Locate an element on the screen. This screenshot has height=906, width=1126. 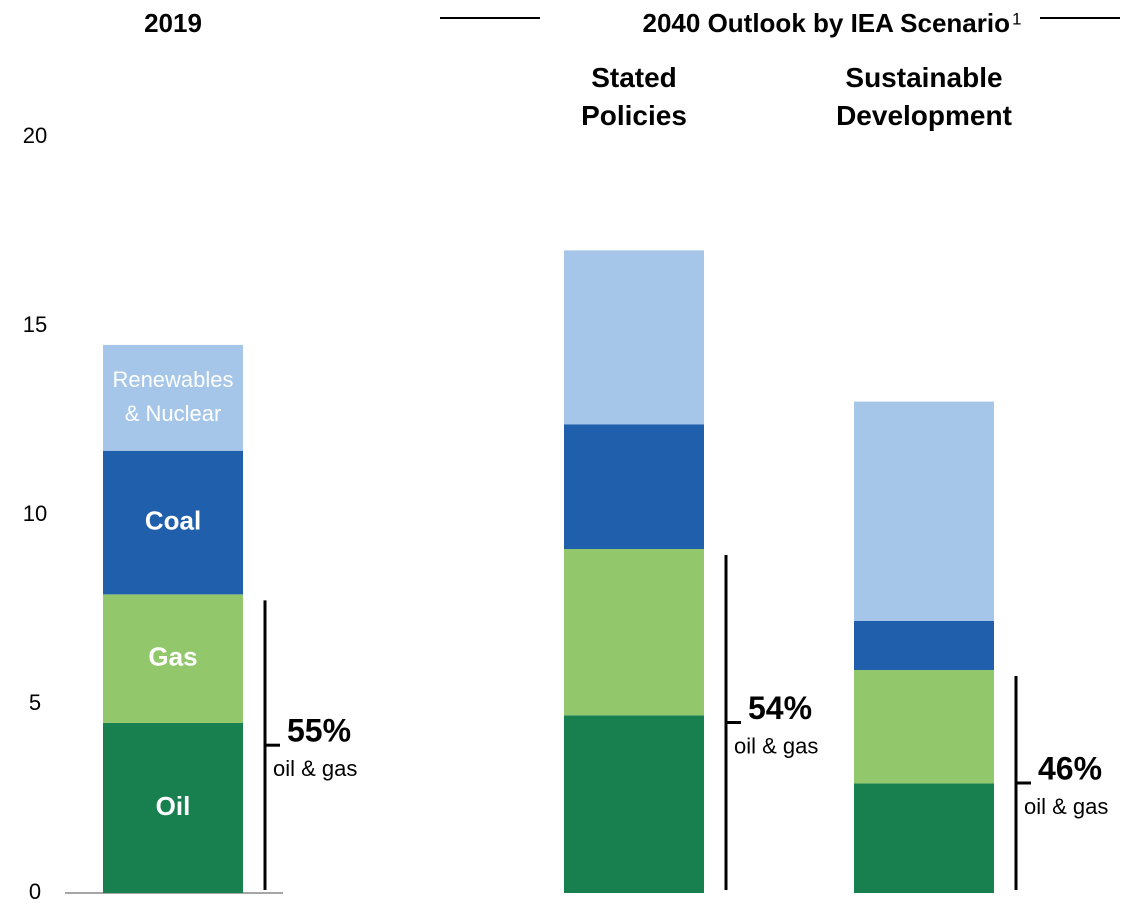
category-label-line: Policies is located at coordinates (634, 115).